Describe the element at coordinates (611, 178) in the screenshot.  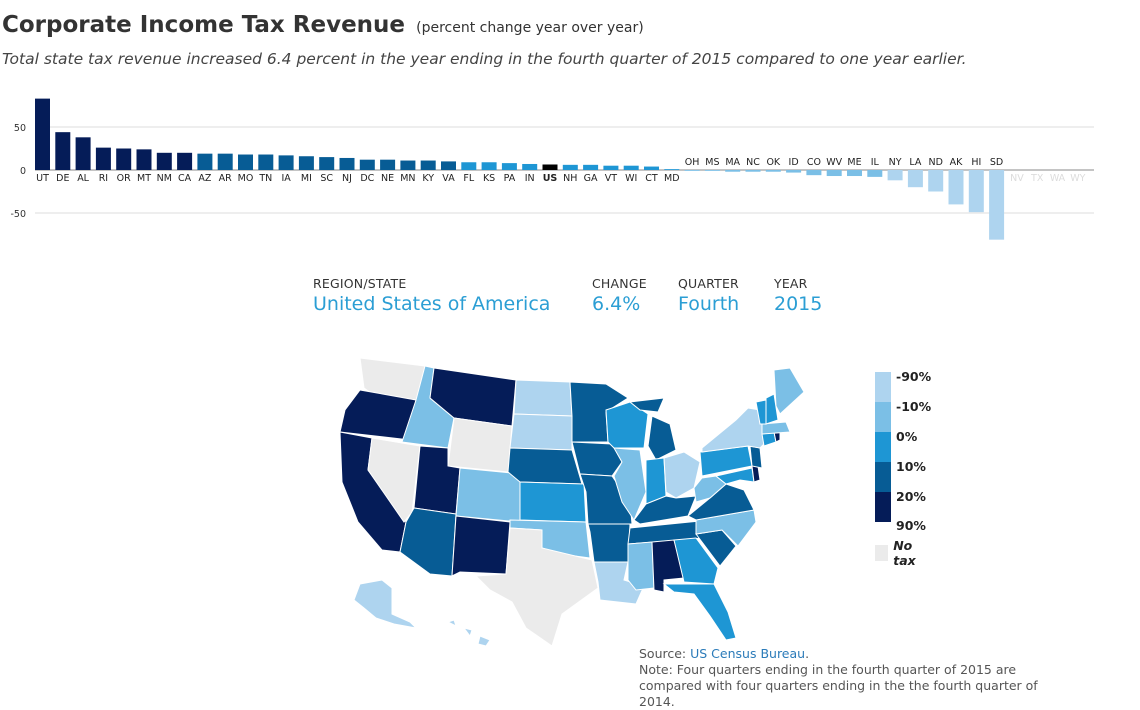
I see `category-label: VT` at that location.